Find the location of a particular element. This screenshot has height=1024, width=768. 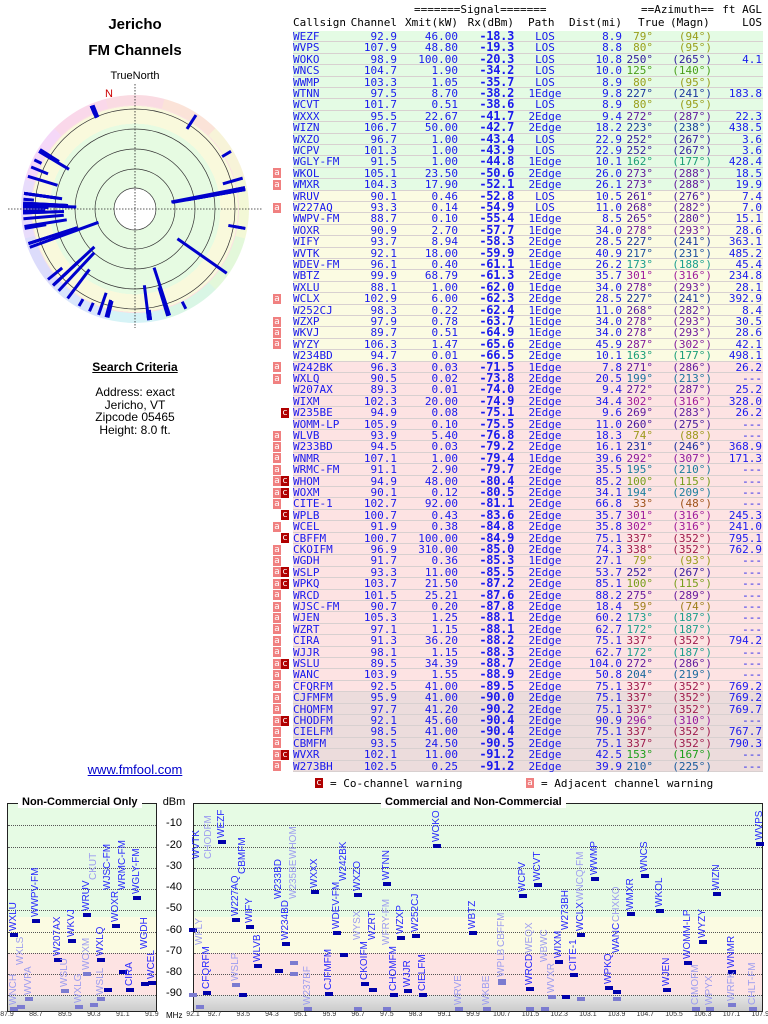

callsign: W227AQ is located at coordinates (313, 207).